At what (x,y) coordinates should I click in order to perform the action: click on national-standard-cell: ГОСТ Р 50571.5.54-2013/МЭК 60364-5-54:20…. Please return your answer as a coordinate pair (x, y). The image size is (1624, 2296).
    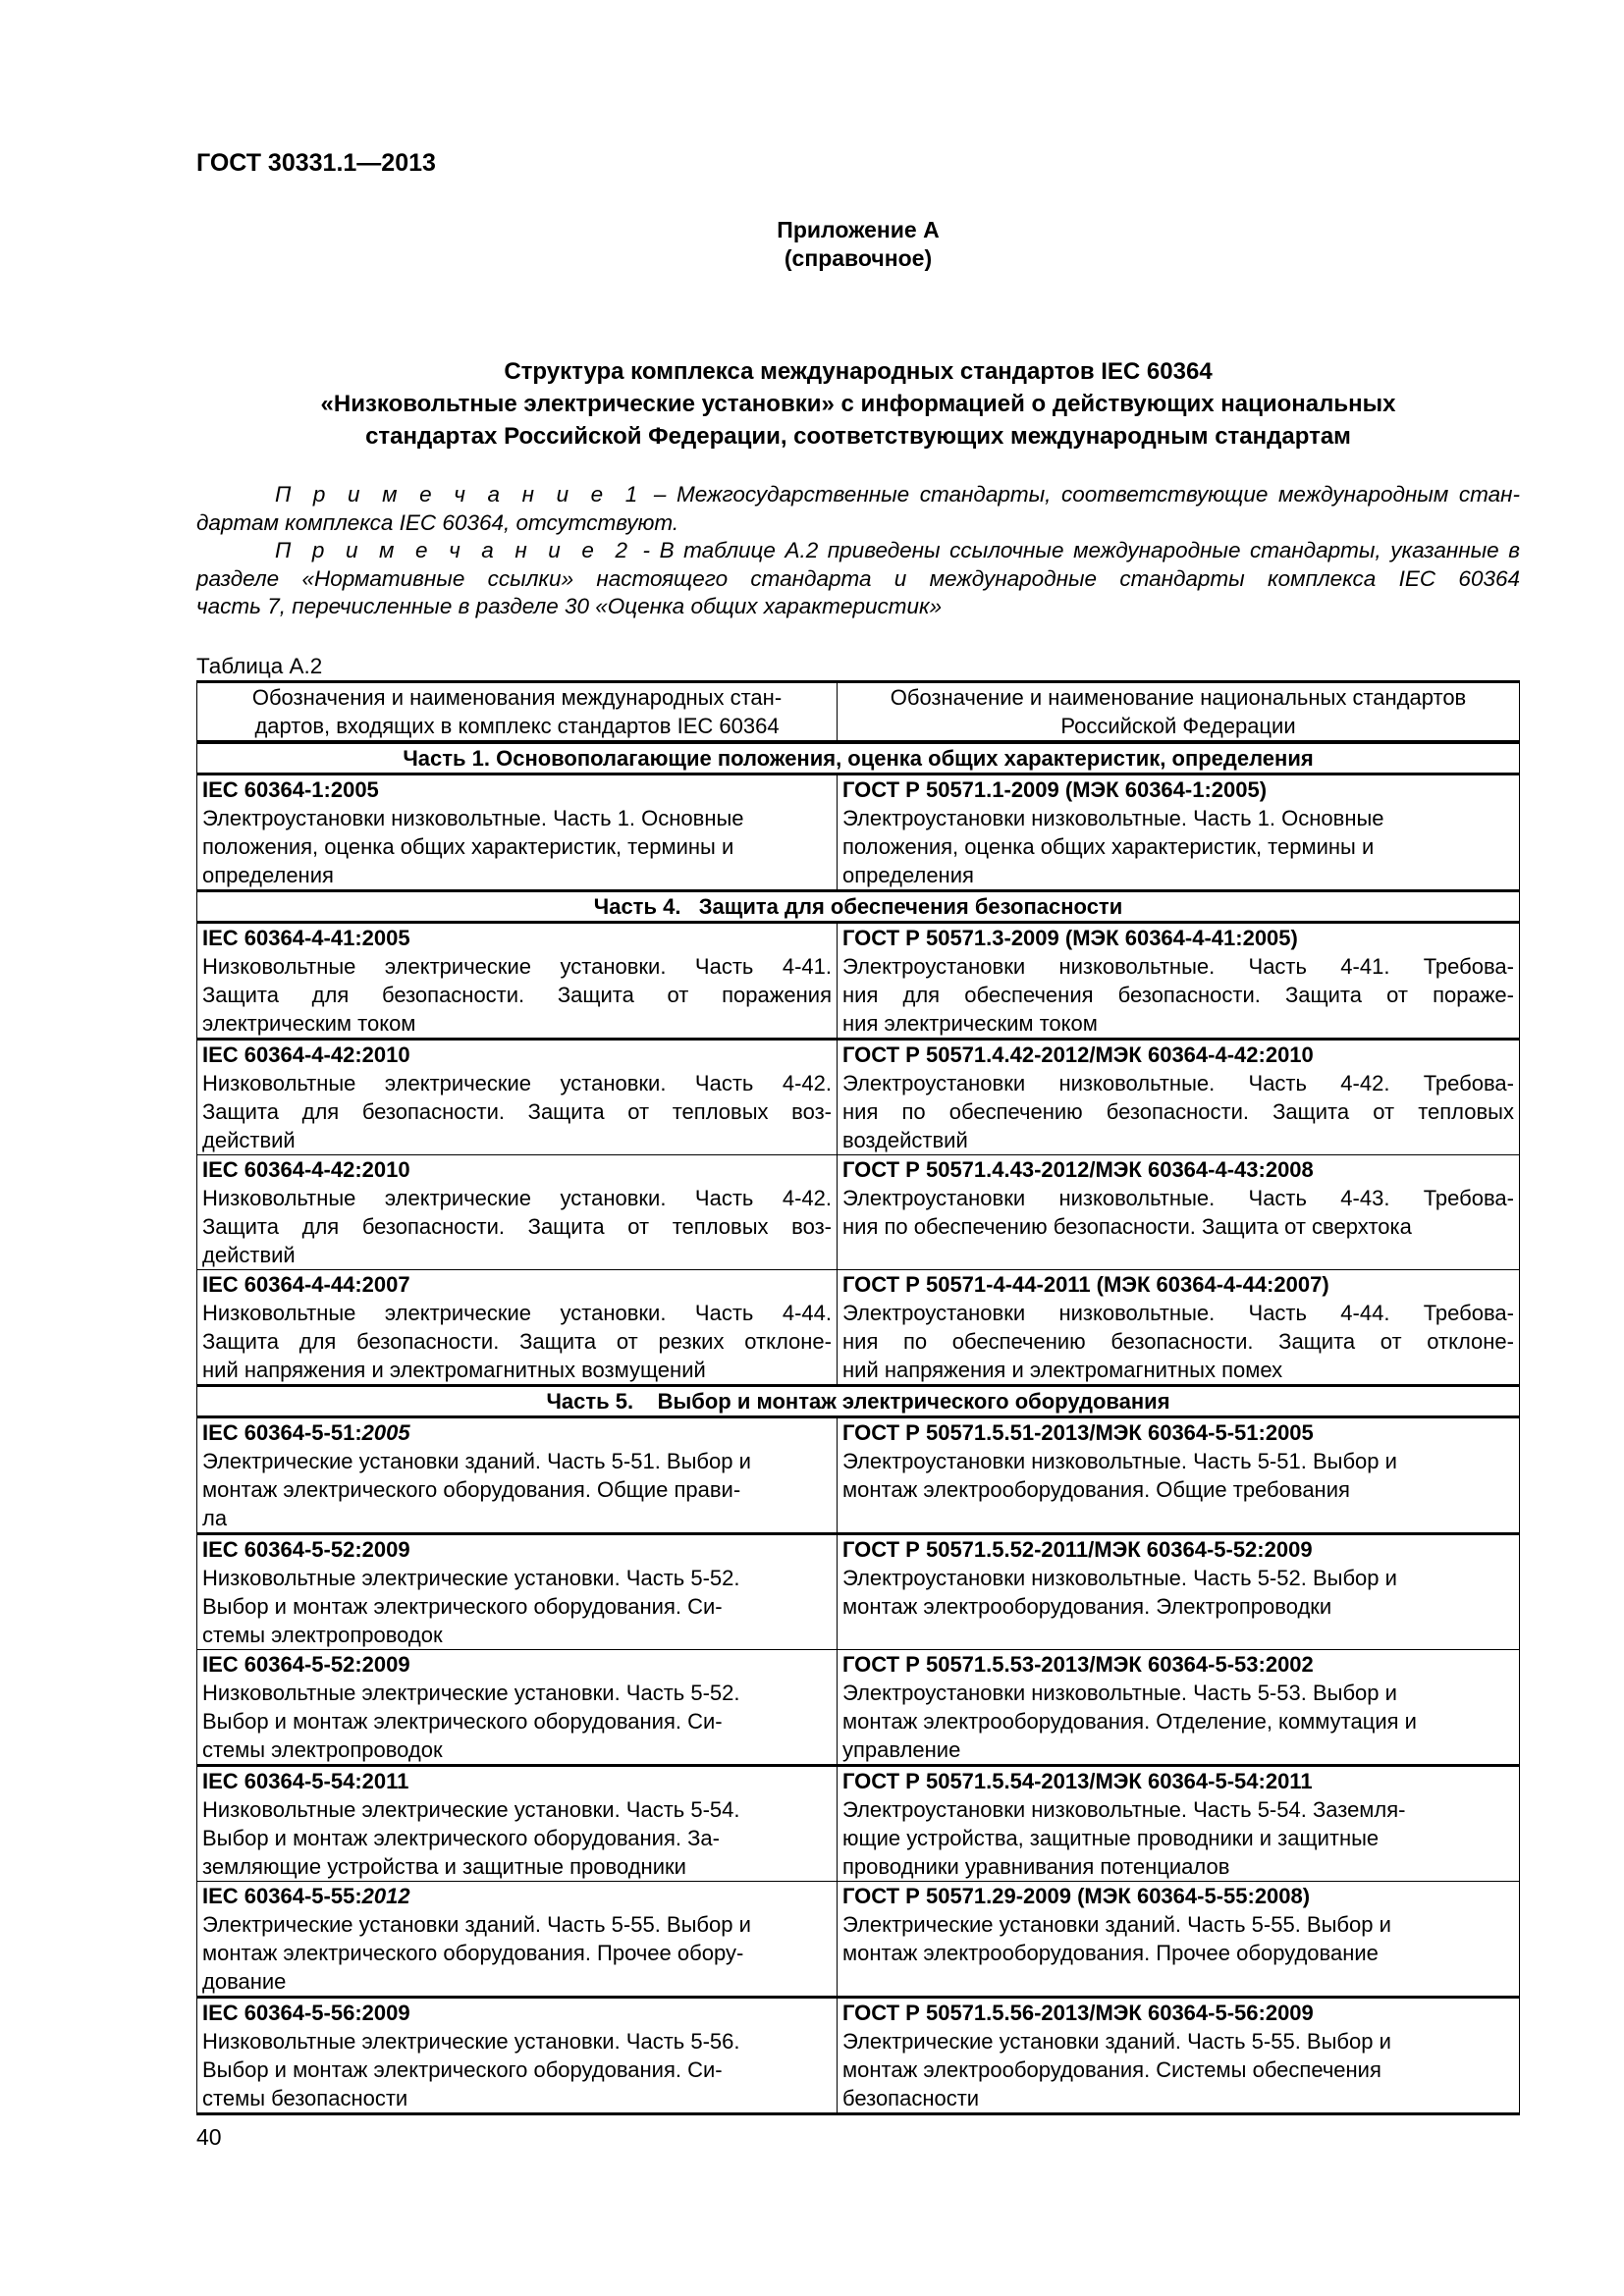
    Looking at the image, I should click on (1178, 1823).